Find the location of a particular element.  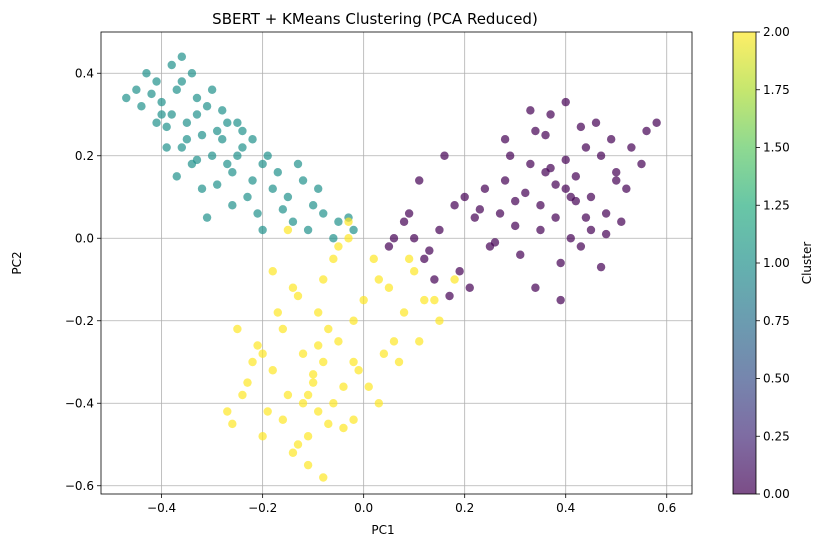

x-tick-label: 0.0 is located at coordinates (363, 508).